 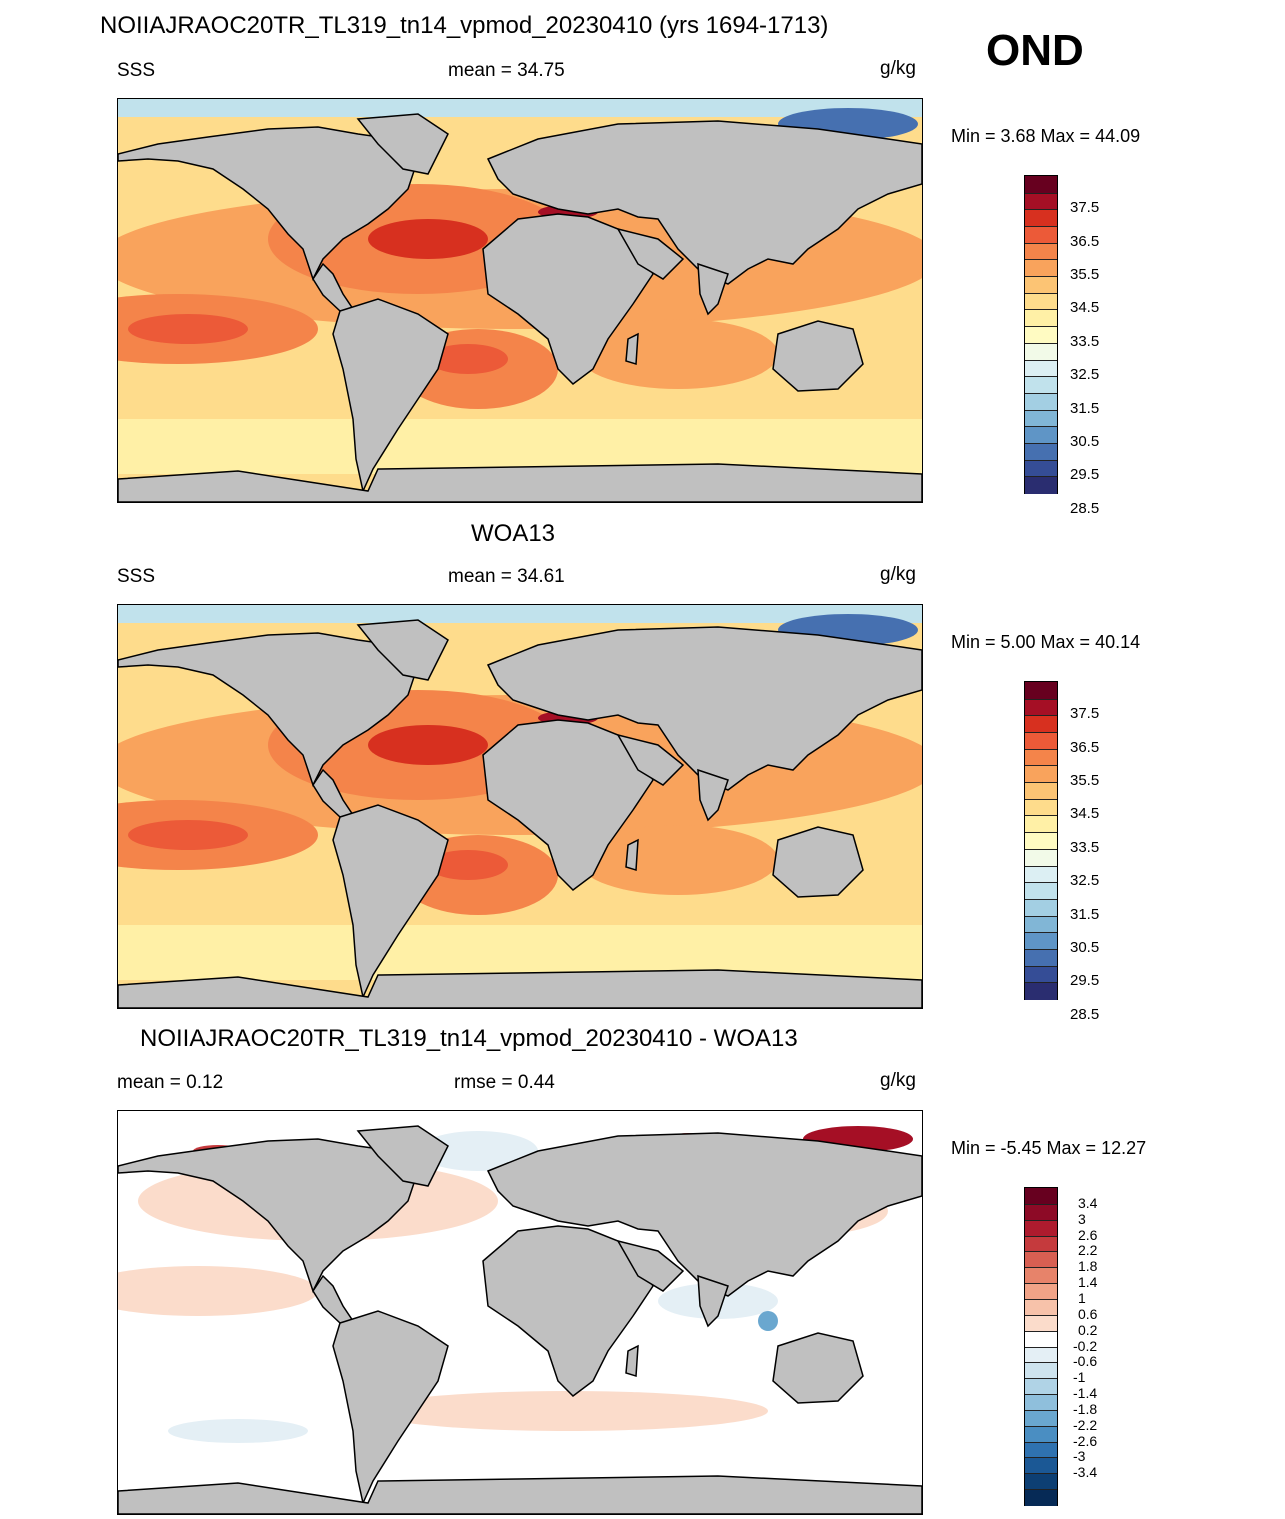 I want to click on panel-2-variable-label: SSS, so click(x=136, y=576).